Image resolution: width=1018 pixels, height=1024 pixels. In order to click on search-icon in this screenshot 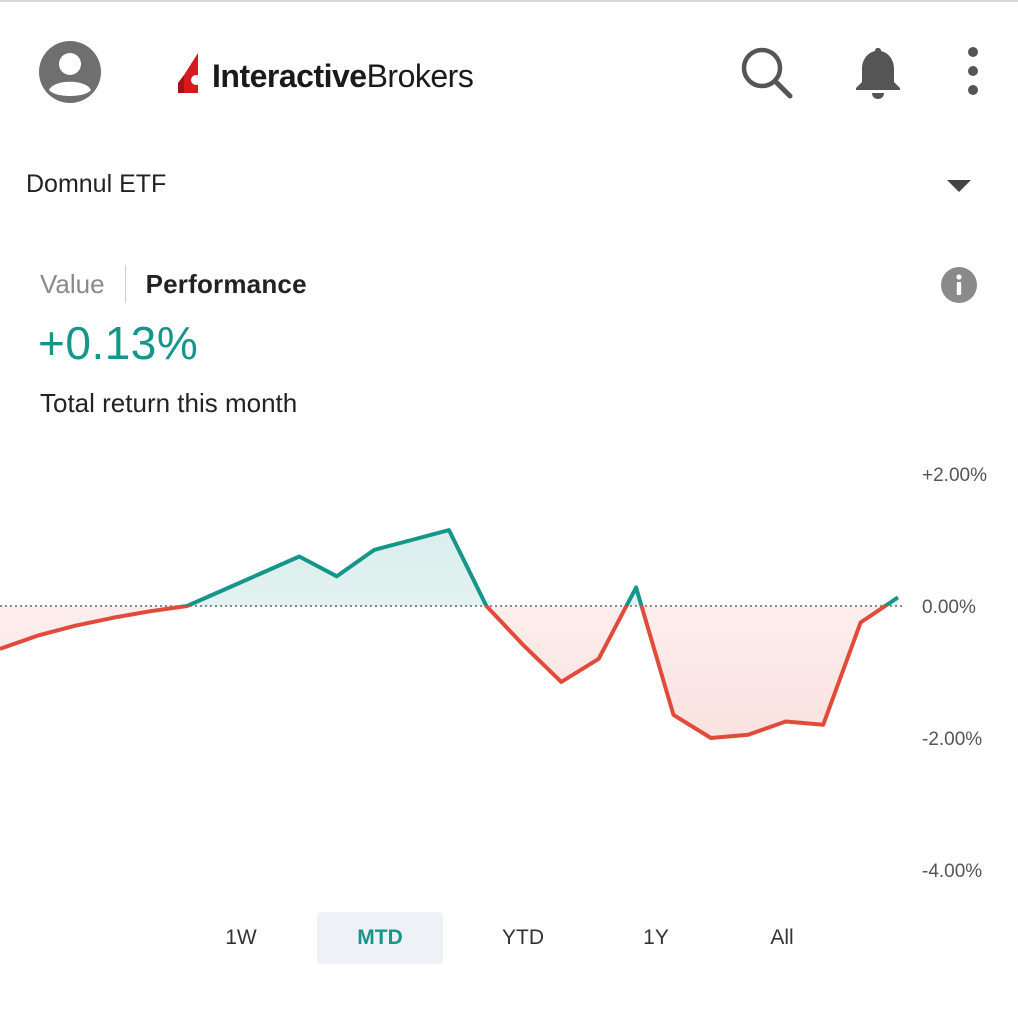, I will do `click(767, 73)`.